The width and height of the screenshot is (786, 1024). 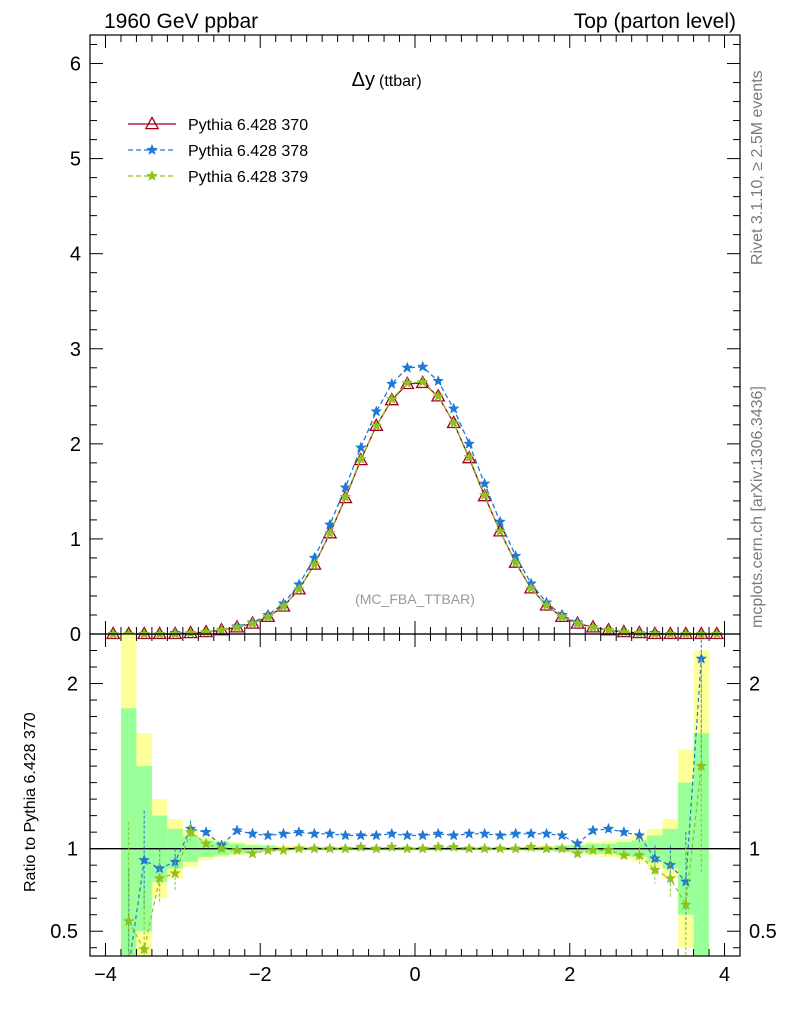 I want to click on x-tick-label: −4, so click(x=105, y=975).